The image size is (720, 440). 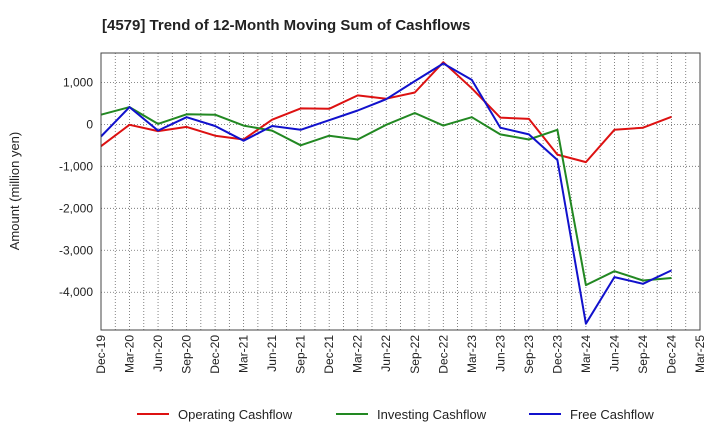 What do you see at coordinates (329, 354) in the screenshot?
I see `x-tick-label: Dec-21` at bounding box center [329, 354].